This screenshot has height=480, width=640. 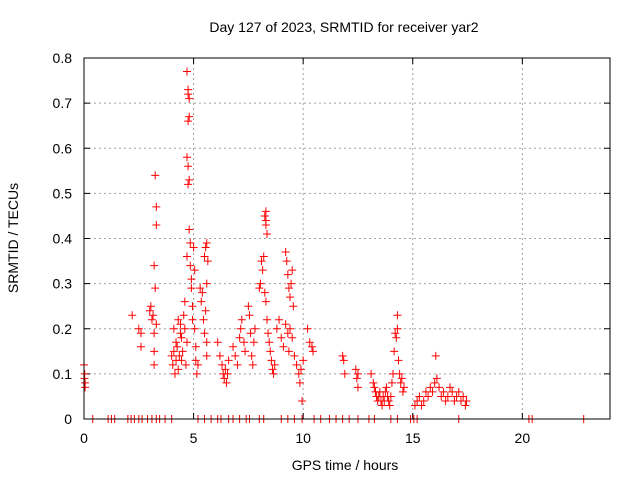 What do you see at coordinates (63, 58) in the screenshot?
I see `y-tick-label: 0.8` at bounding box center [63, 58].